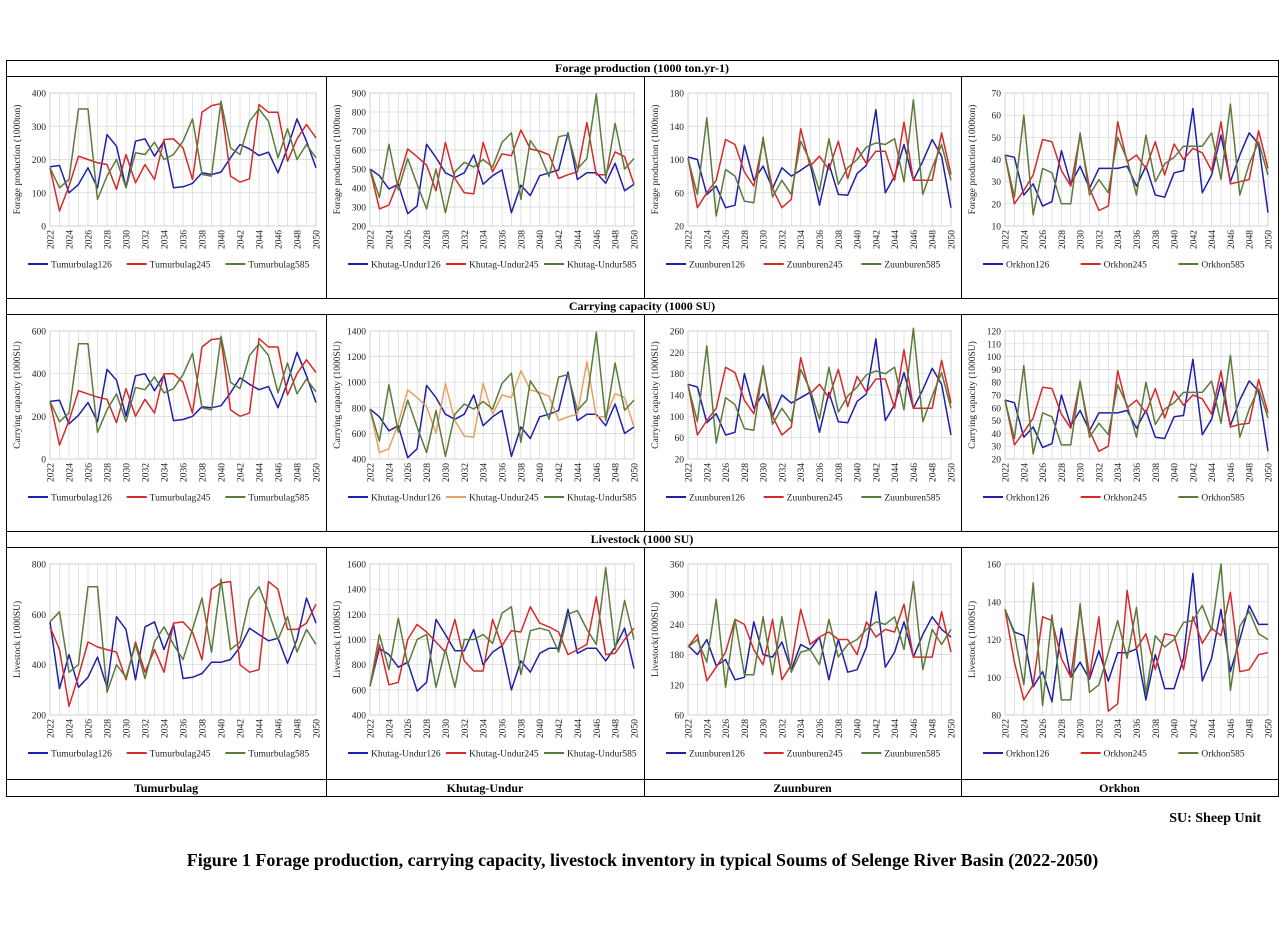 The width and height of the screenshot is (1285, 945). I want to click on series-line-khutag-undur585, so click(502, 394).